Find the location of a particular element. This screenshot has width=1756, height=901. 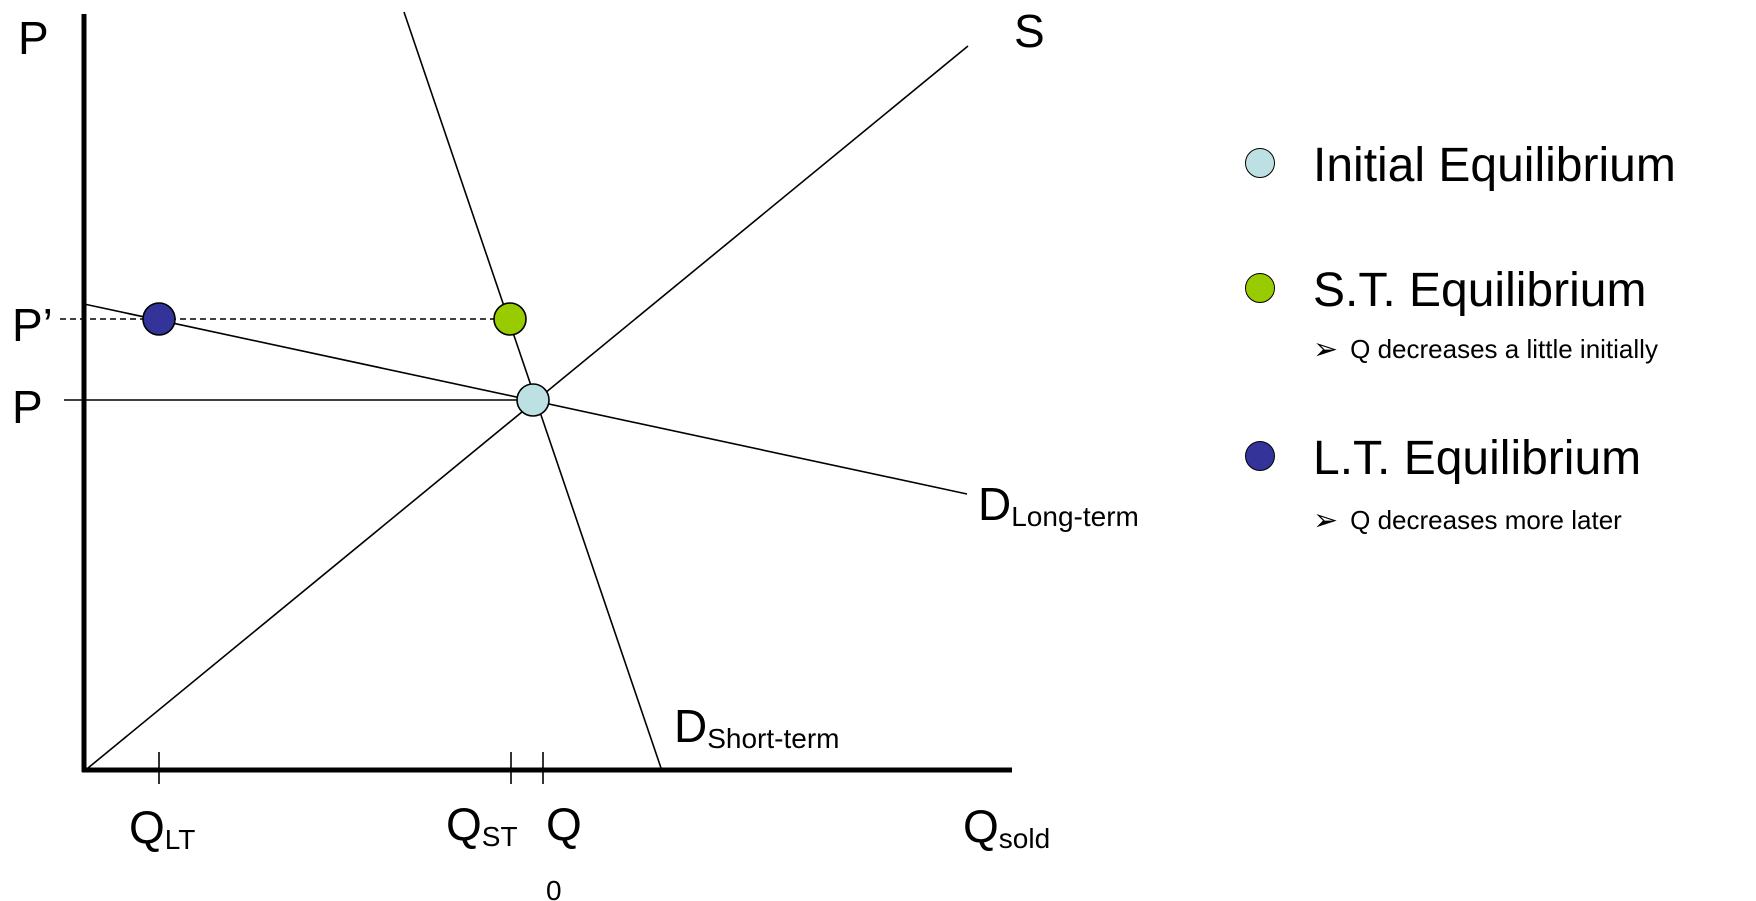

initial-equilibrium-point is located at coordinates (533, 400).